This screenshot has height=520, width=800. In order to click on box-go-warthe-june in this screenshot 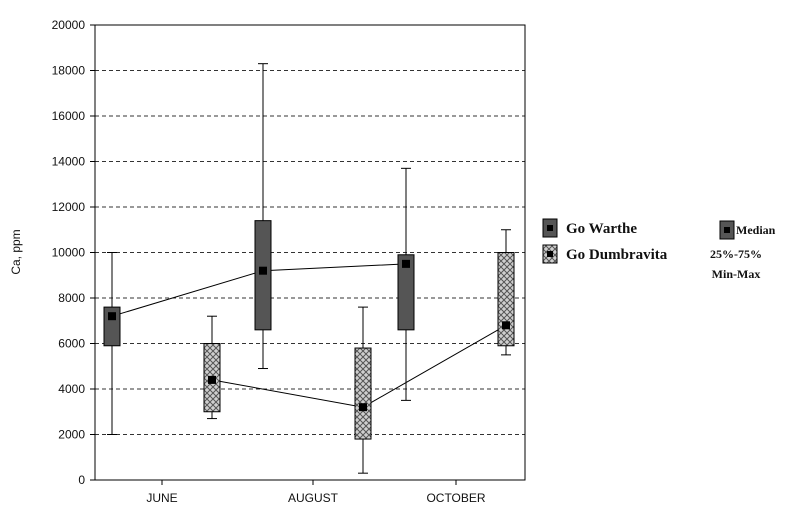, I will do `click(112, 343)`.